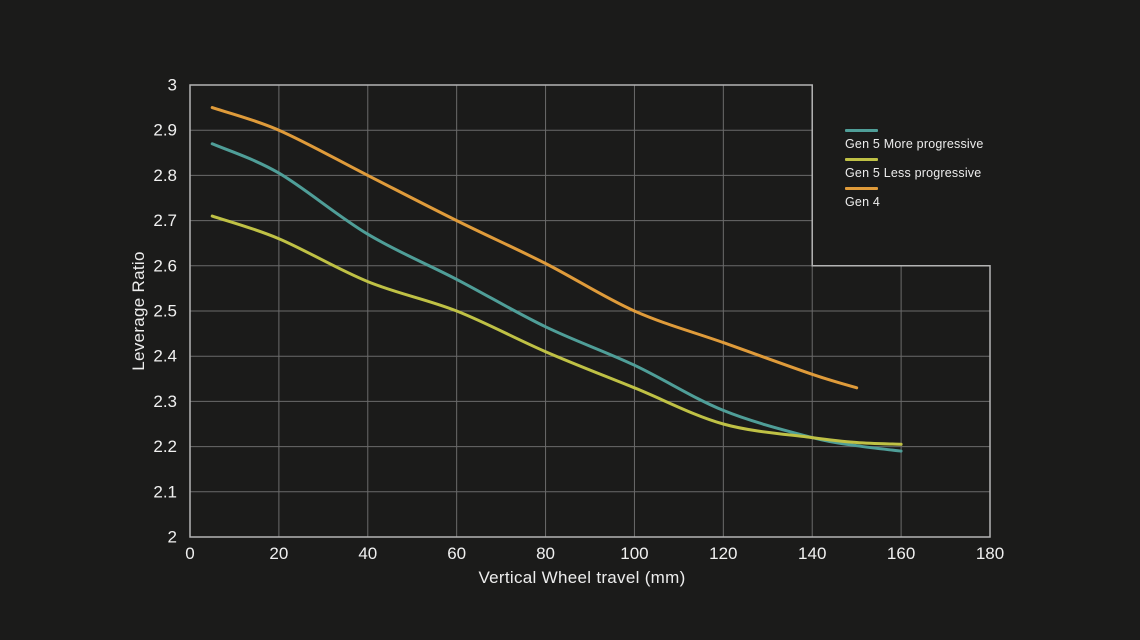 The height and width of the screenshot is (640, 1140). What do you see at coordinates (914, 144) in the screenshot?
I see `legend-label-gen5-more-progressive: Gen 5 More progressive` at bounding box center [914, 144].